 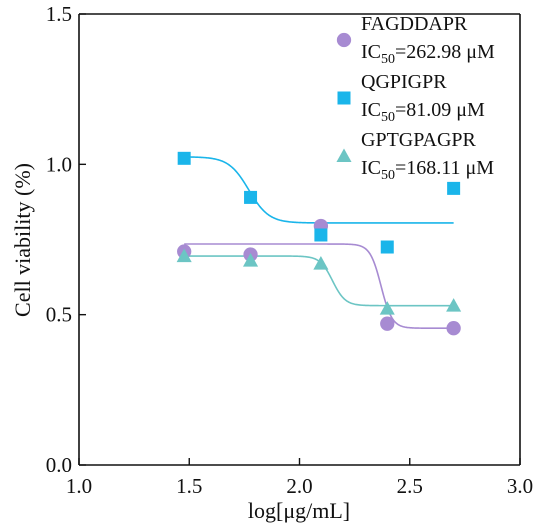 I want to click on legend-ic50: IC50=81.09 μM, so click(x=423, y=112).